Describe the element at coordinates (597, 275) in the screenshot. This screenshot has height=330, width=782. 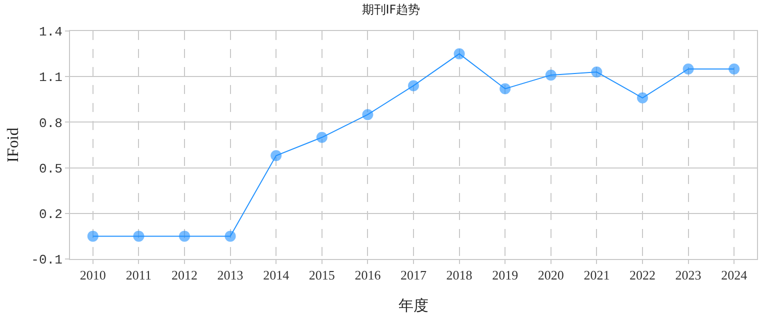
I see `x-tick-label: 2021` at that location.